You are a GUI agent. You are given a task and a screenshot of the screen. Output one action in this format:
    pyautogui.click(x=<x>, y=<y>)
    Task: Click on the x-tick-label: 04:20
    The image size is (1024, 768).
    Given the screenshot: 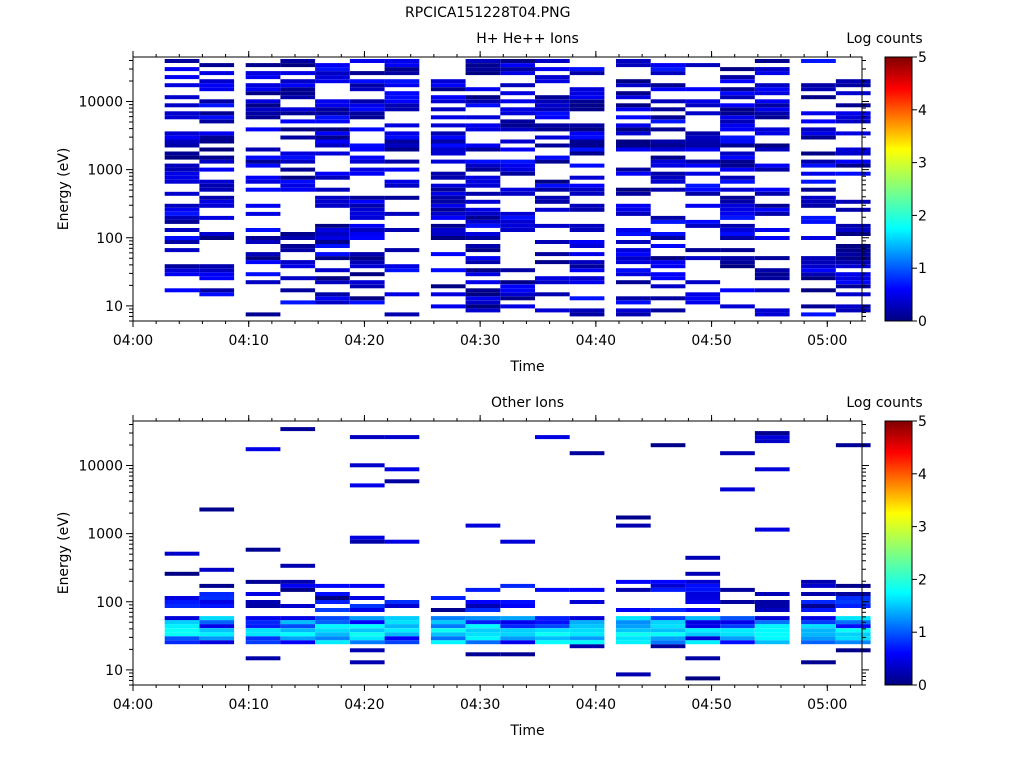 What is the action you would take?
    pyautogui.click(x=364, y=341)
    